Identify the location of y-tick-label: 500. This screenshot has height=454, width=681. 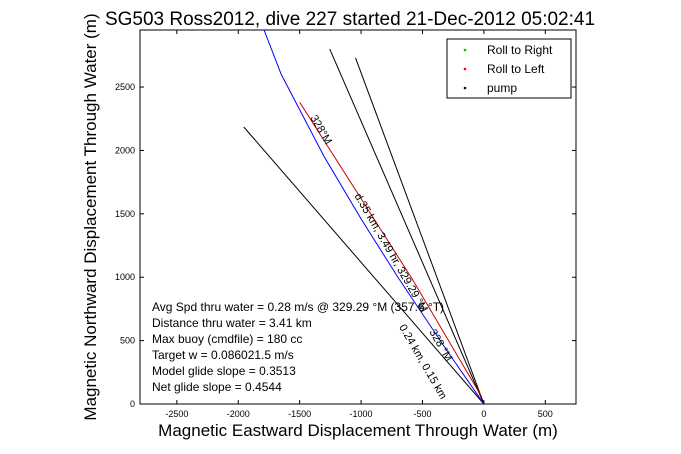
(127, 341).